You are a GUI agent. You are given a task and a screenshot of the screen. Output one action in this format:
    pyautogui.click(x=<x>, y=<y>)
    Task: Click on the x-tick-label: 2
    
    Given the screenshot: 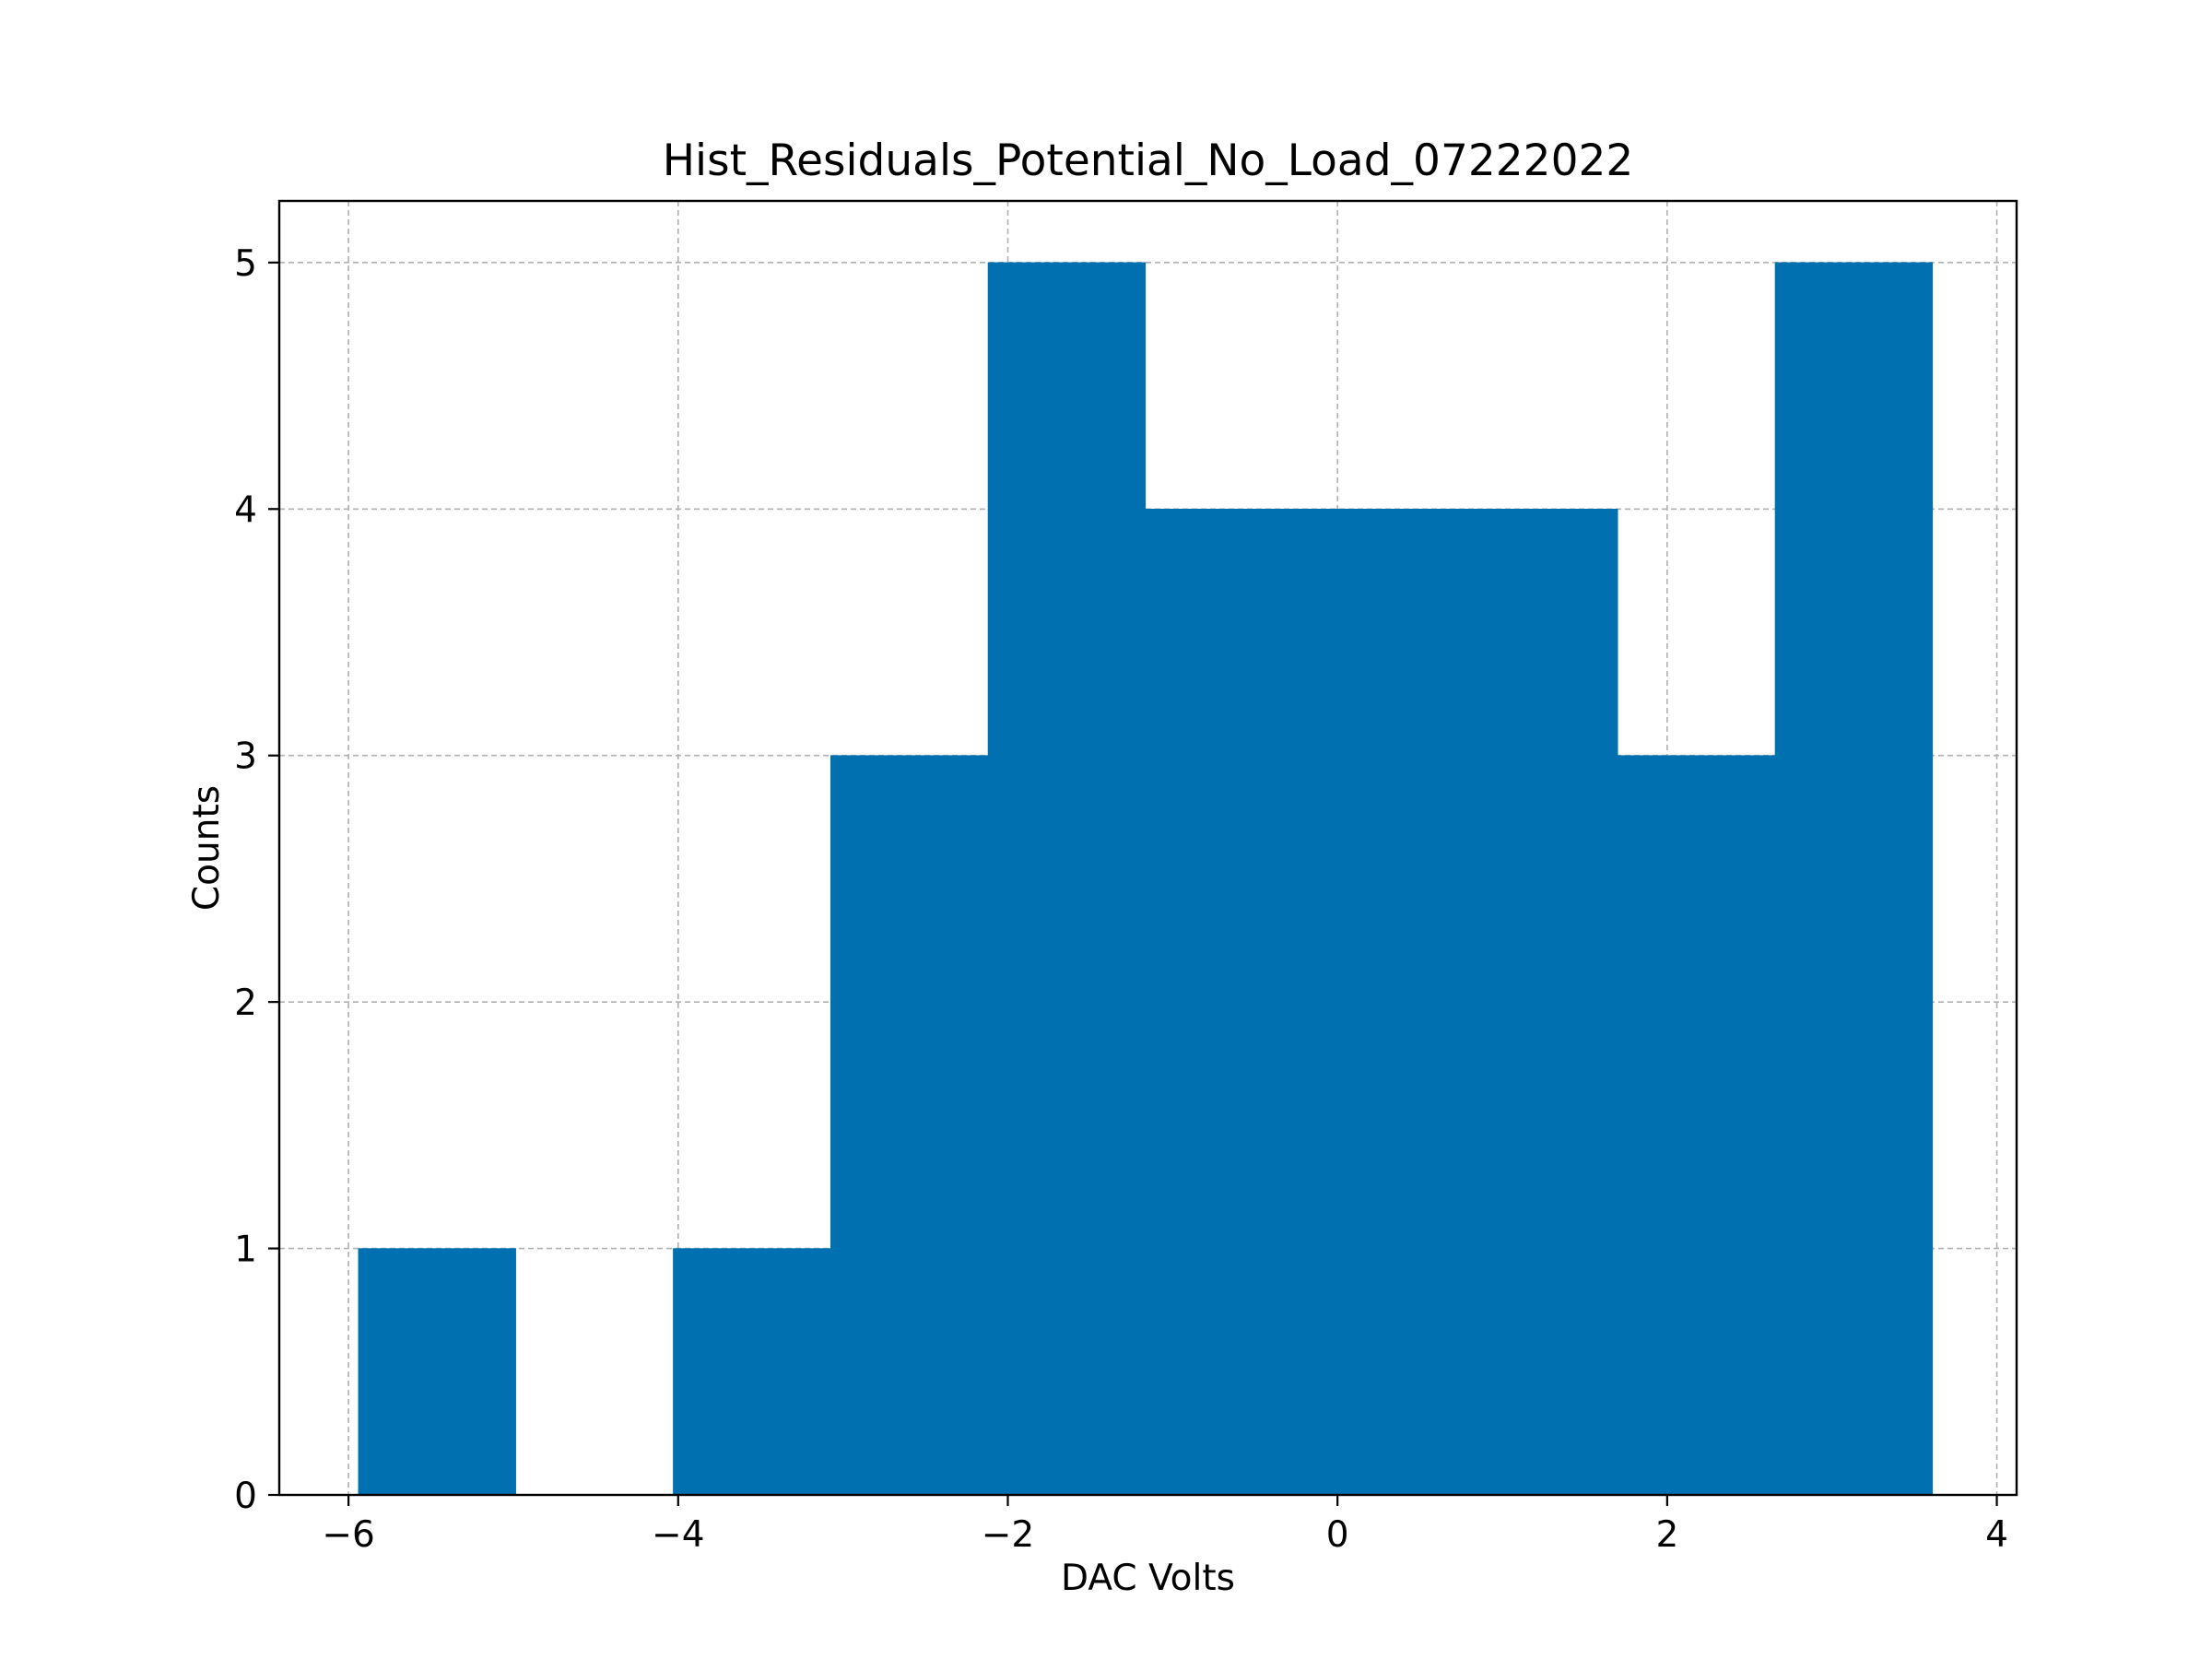 What is the action you would take?
    pyautogui.click(x=1666, y=1535)
    